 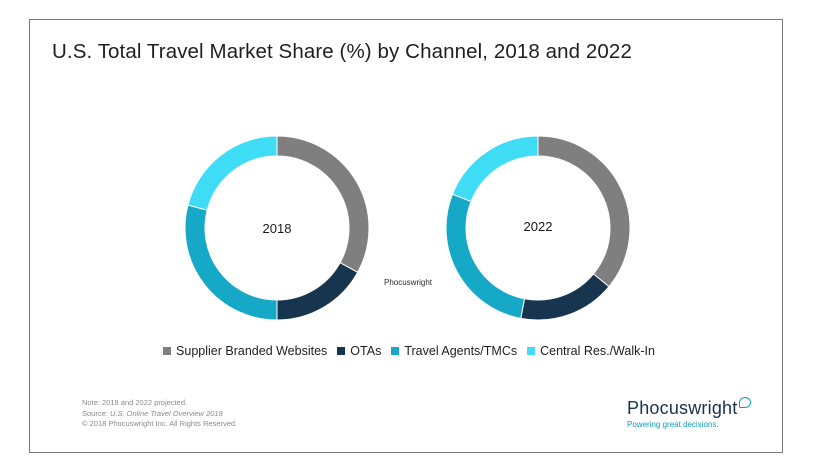 I want to click on source-line: Source: U.S. Online Travel Overview 2018, so click(x=159, y=414).